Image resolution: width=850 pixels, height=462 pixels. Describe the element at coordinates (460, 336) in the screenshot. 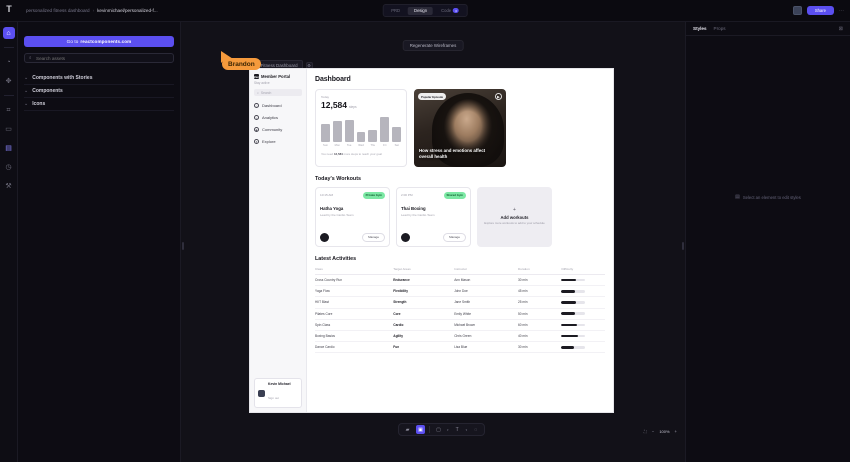

I see `table-row: Boxing Basics Agility Chris Green 40 min` at that location.